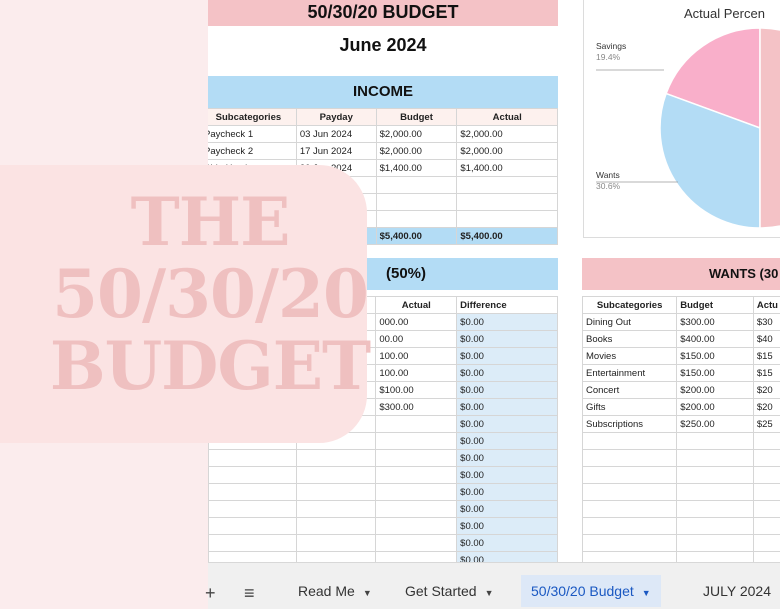 The image size is (780, 609). What do you see at coordinates (715, 305) in the screenshot?
I see `wants-col-budget: Budget` at bounding box center [715, 305].